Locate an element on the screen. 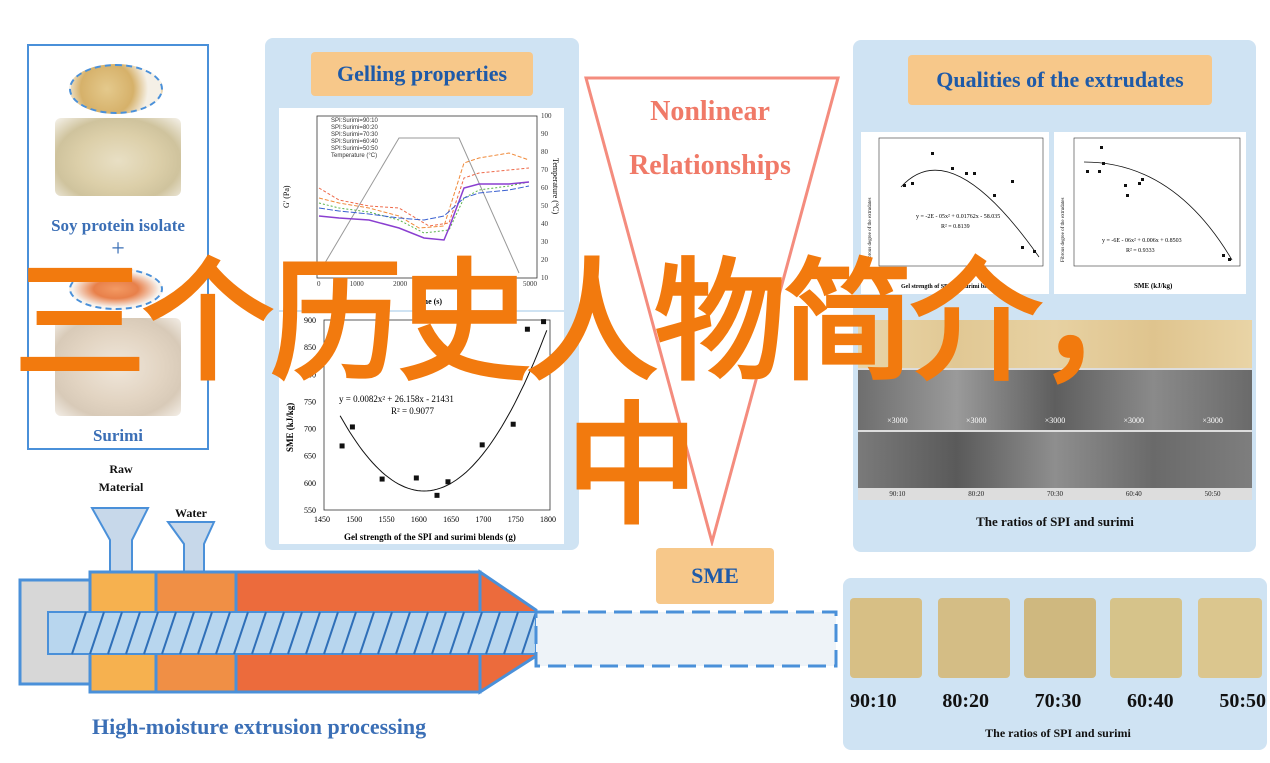 The image size is (1270, 763). raw-label-2: Material is located at coordinates (121, 487).